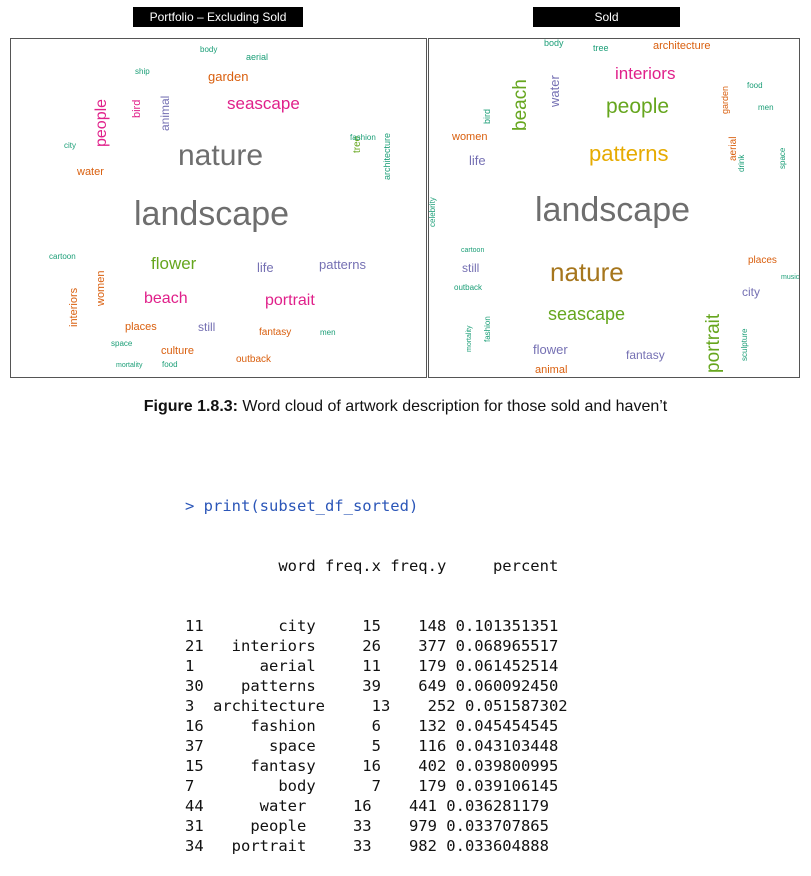  Describe the element at coordinates (741, 163) in the screenshot. I see `cloud-word-drink: drink` at that location.